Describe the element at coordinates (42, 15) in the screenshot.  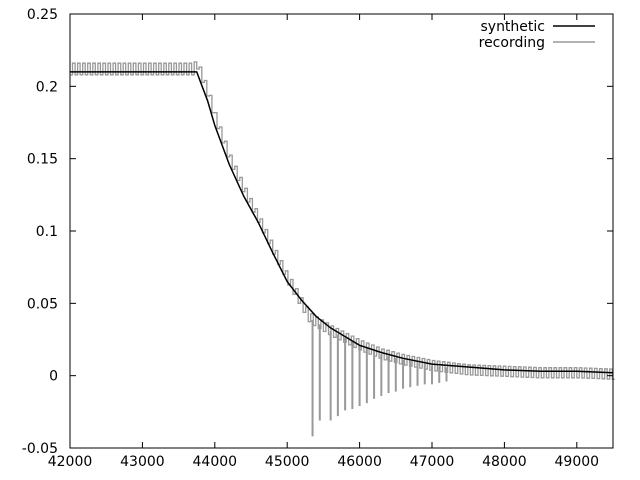
I see `y-tick-label: 0.25` at that location.